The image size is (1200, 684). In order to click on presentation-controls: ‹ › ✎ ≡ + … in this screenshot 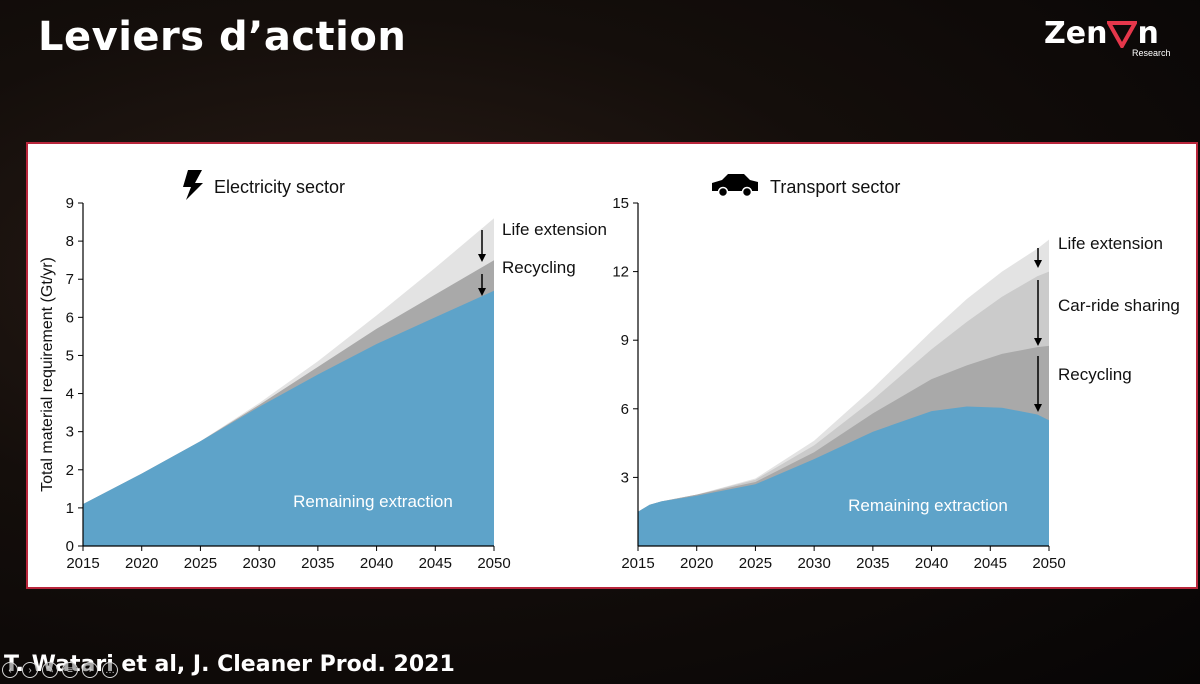, I will do `click(60, 670)`.